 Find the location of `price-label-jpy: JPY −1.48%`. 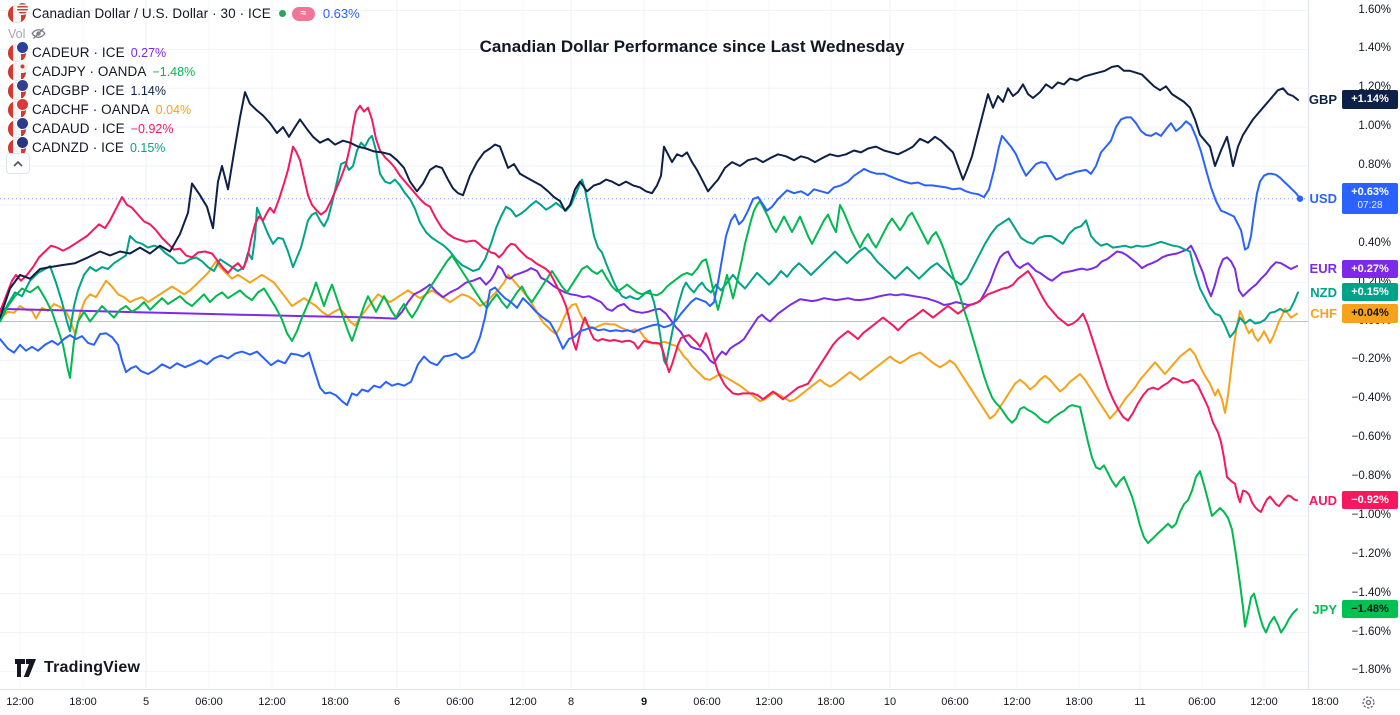

price-label-jpy: JPY −1.48% is located at coordinates (1355, 609).